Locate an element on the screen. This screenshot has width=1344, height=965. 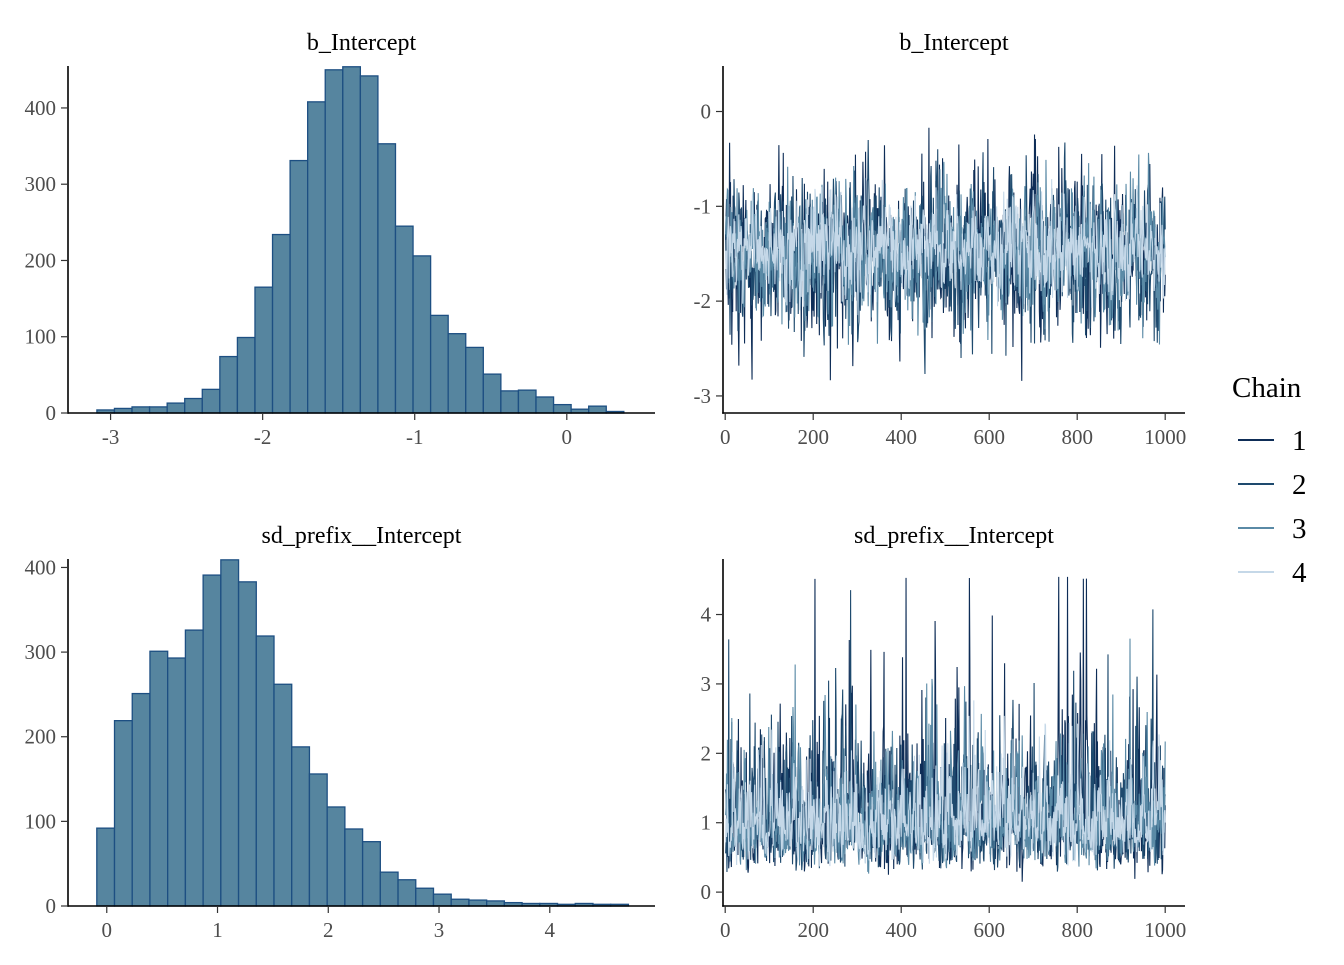
x-tick-label: 3 is located at coordinates (439, 930).